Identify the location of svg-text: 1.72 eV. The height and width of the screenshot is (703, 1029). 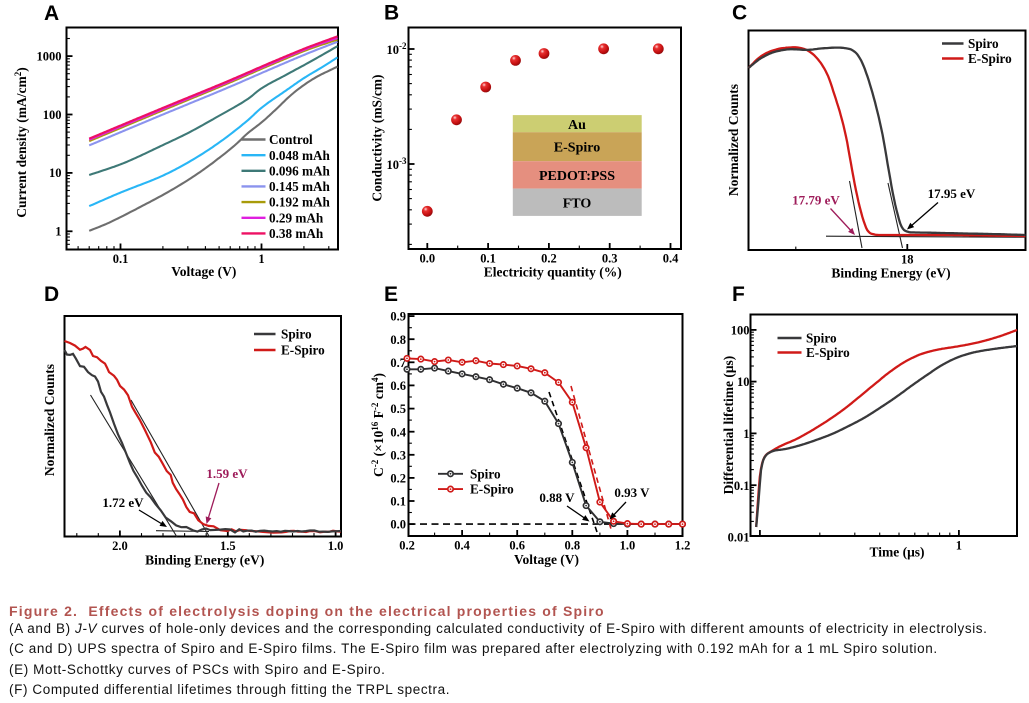
(123, 502).